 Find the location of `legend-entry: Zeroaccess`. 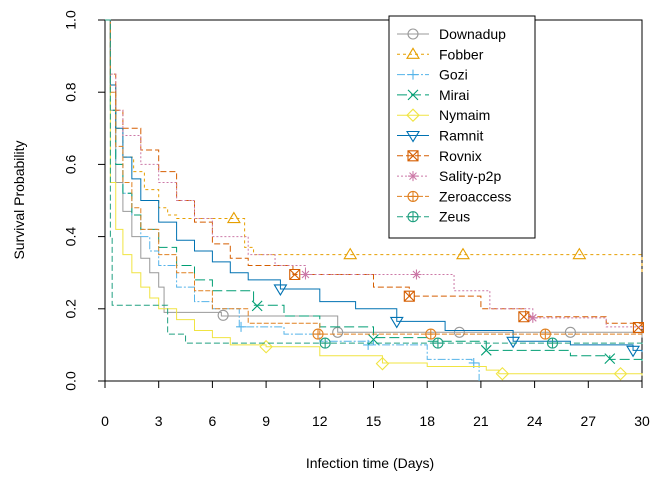

legend-entry: Zeroaccess is located at coordinates (454, 196).